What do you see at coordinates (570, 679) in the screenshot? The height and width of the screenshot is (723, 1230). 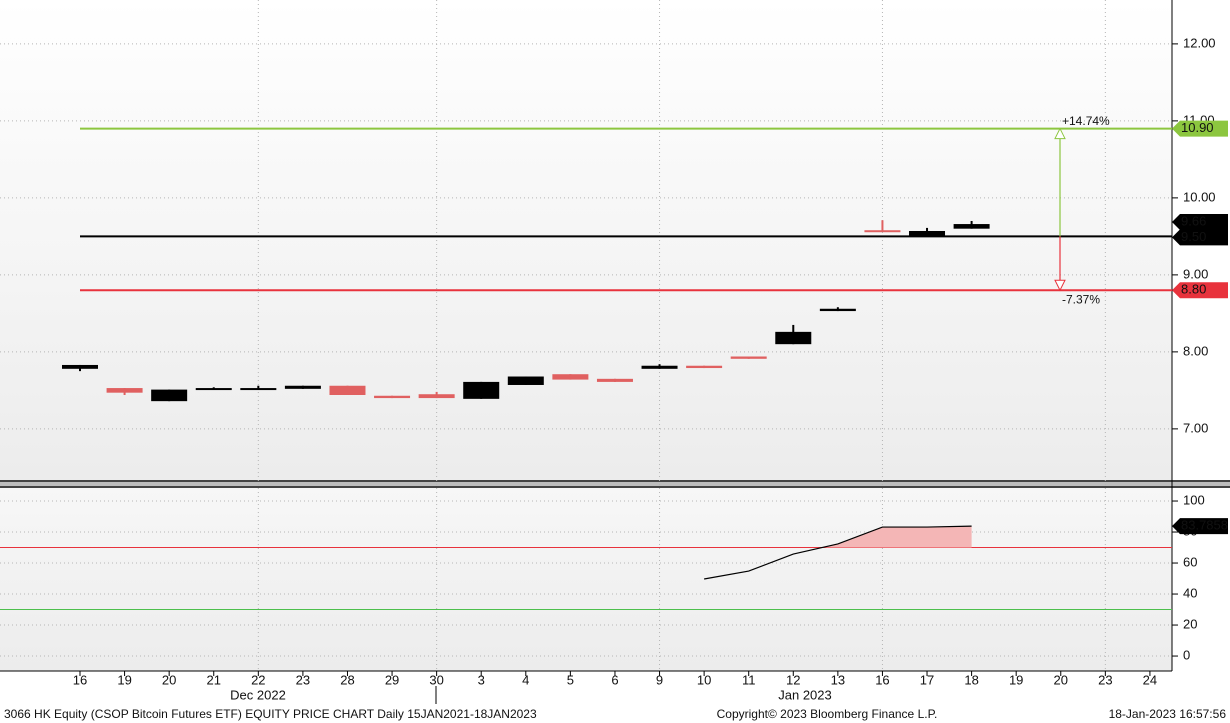 I see `x-tick-label: 5` at bounding box center [570, 679].